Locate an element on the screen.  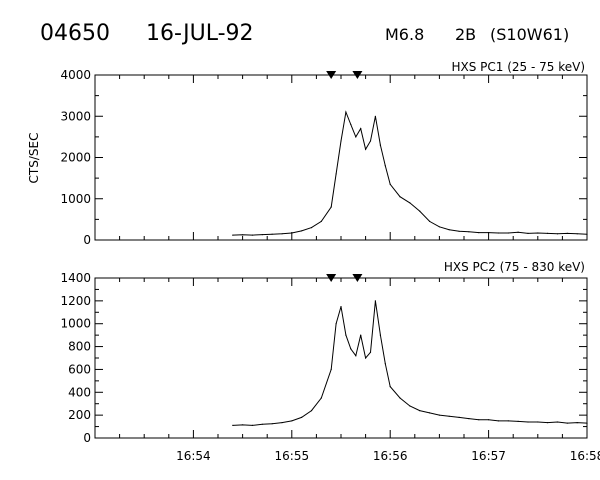
x-tick-label: 16:57 is located at coordinates (488, 456).